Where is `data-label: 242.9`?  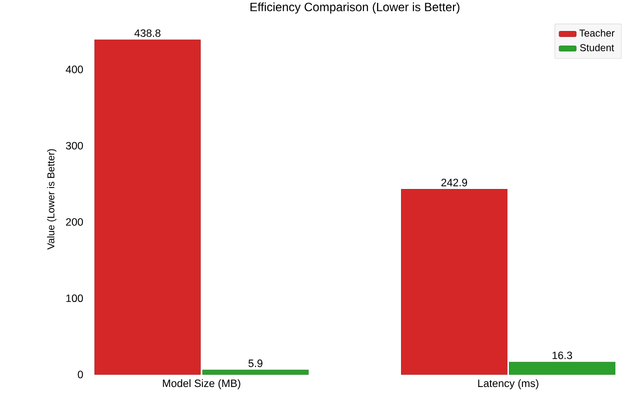
data-label: 242.9 is located at coordinates (454, 182).